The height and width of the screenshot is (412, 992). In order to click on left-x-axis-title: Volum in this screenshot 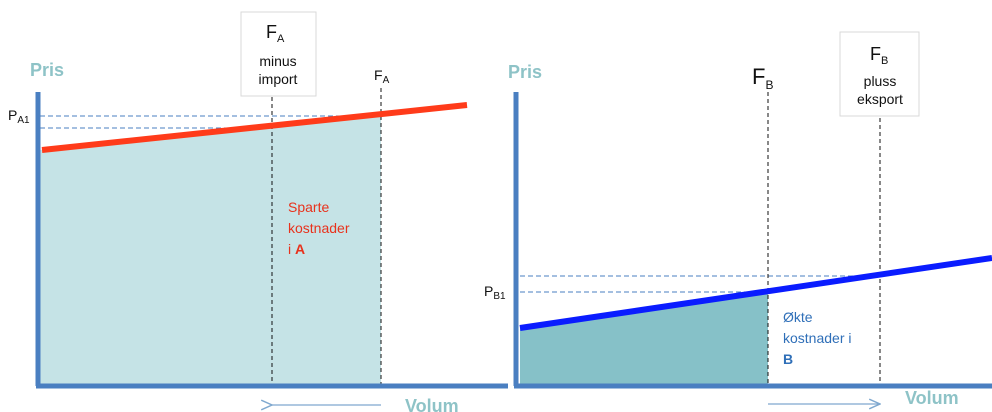, I will do `click(432, 404)`.